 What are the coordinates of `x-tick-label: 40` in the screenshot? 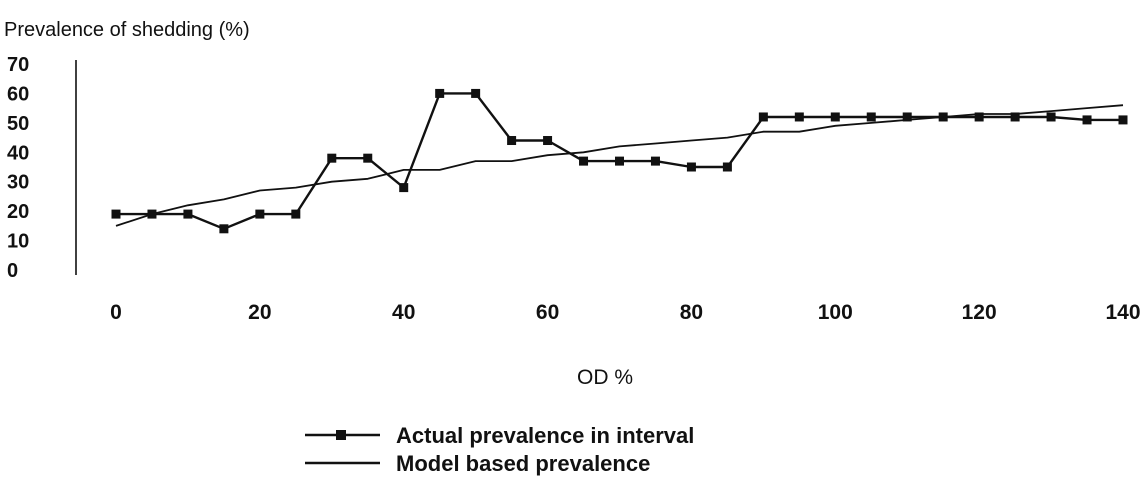 It's located at (403, 312).